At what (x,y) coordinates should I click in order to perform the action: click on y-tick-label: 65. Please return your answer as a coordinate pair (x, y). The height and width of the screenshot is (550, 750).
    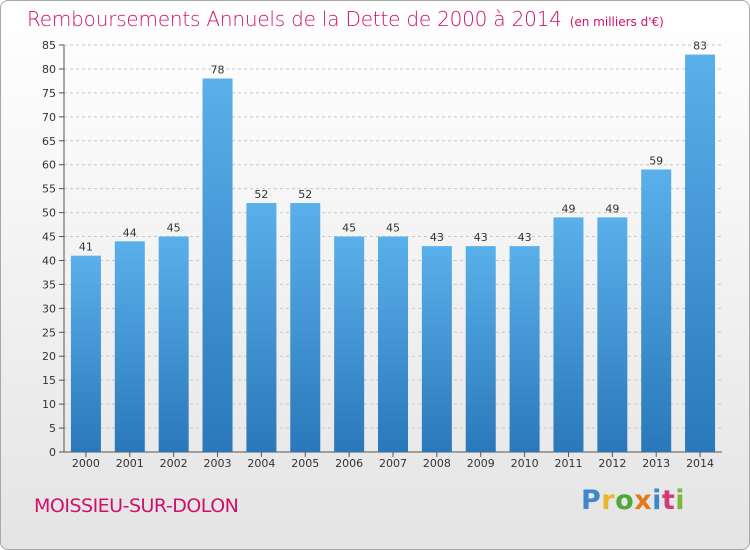
    Looking at the image, I should click on (49, 141).